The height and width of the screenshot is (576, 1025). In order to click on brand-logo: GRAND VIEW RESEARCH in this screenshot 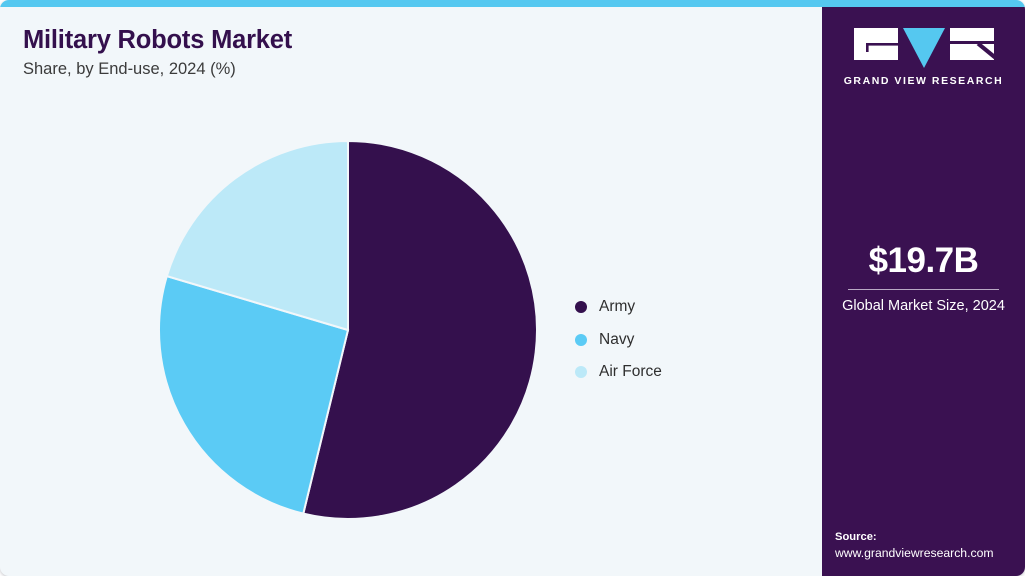, I will do `click(923, 57)`.